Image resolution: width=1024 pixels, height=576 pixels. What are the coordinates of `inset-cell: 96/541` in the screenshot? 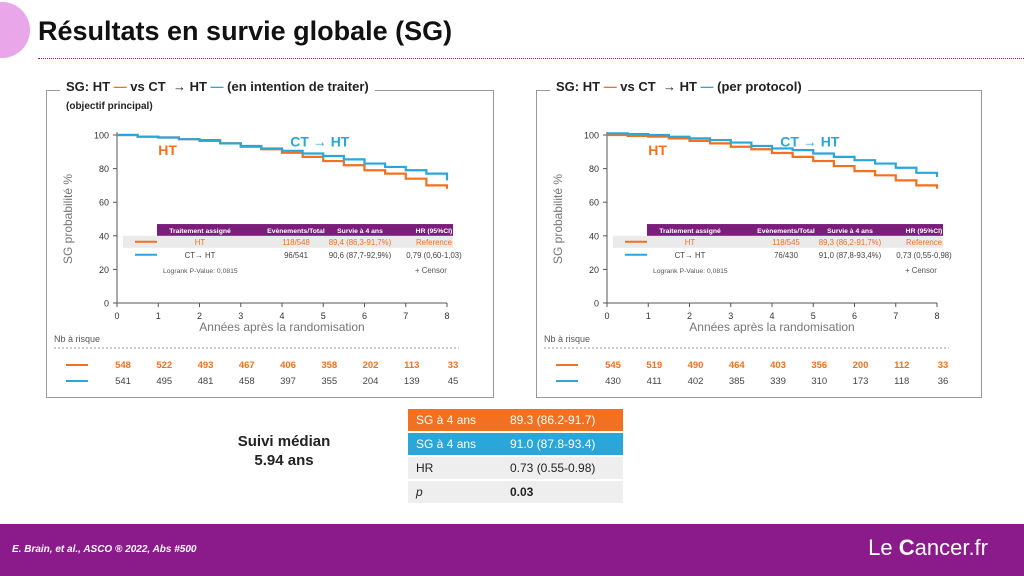 It's located at (296, 255).